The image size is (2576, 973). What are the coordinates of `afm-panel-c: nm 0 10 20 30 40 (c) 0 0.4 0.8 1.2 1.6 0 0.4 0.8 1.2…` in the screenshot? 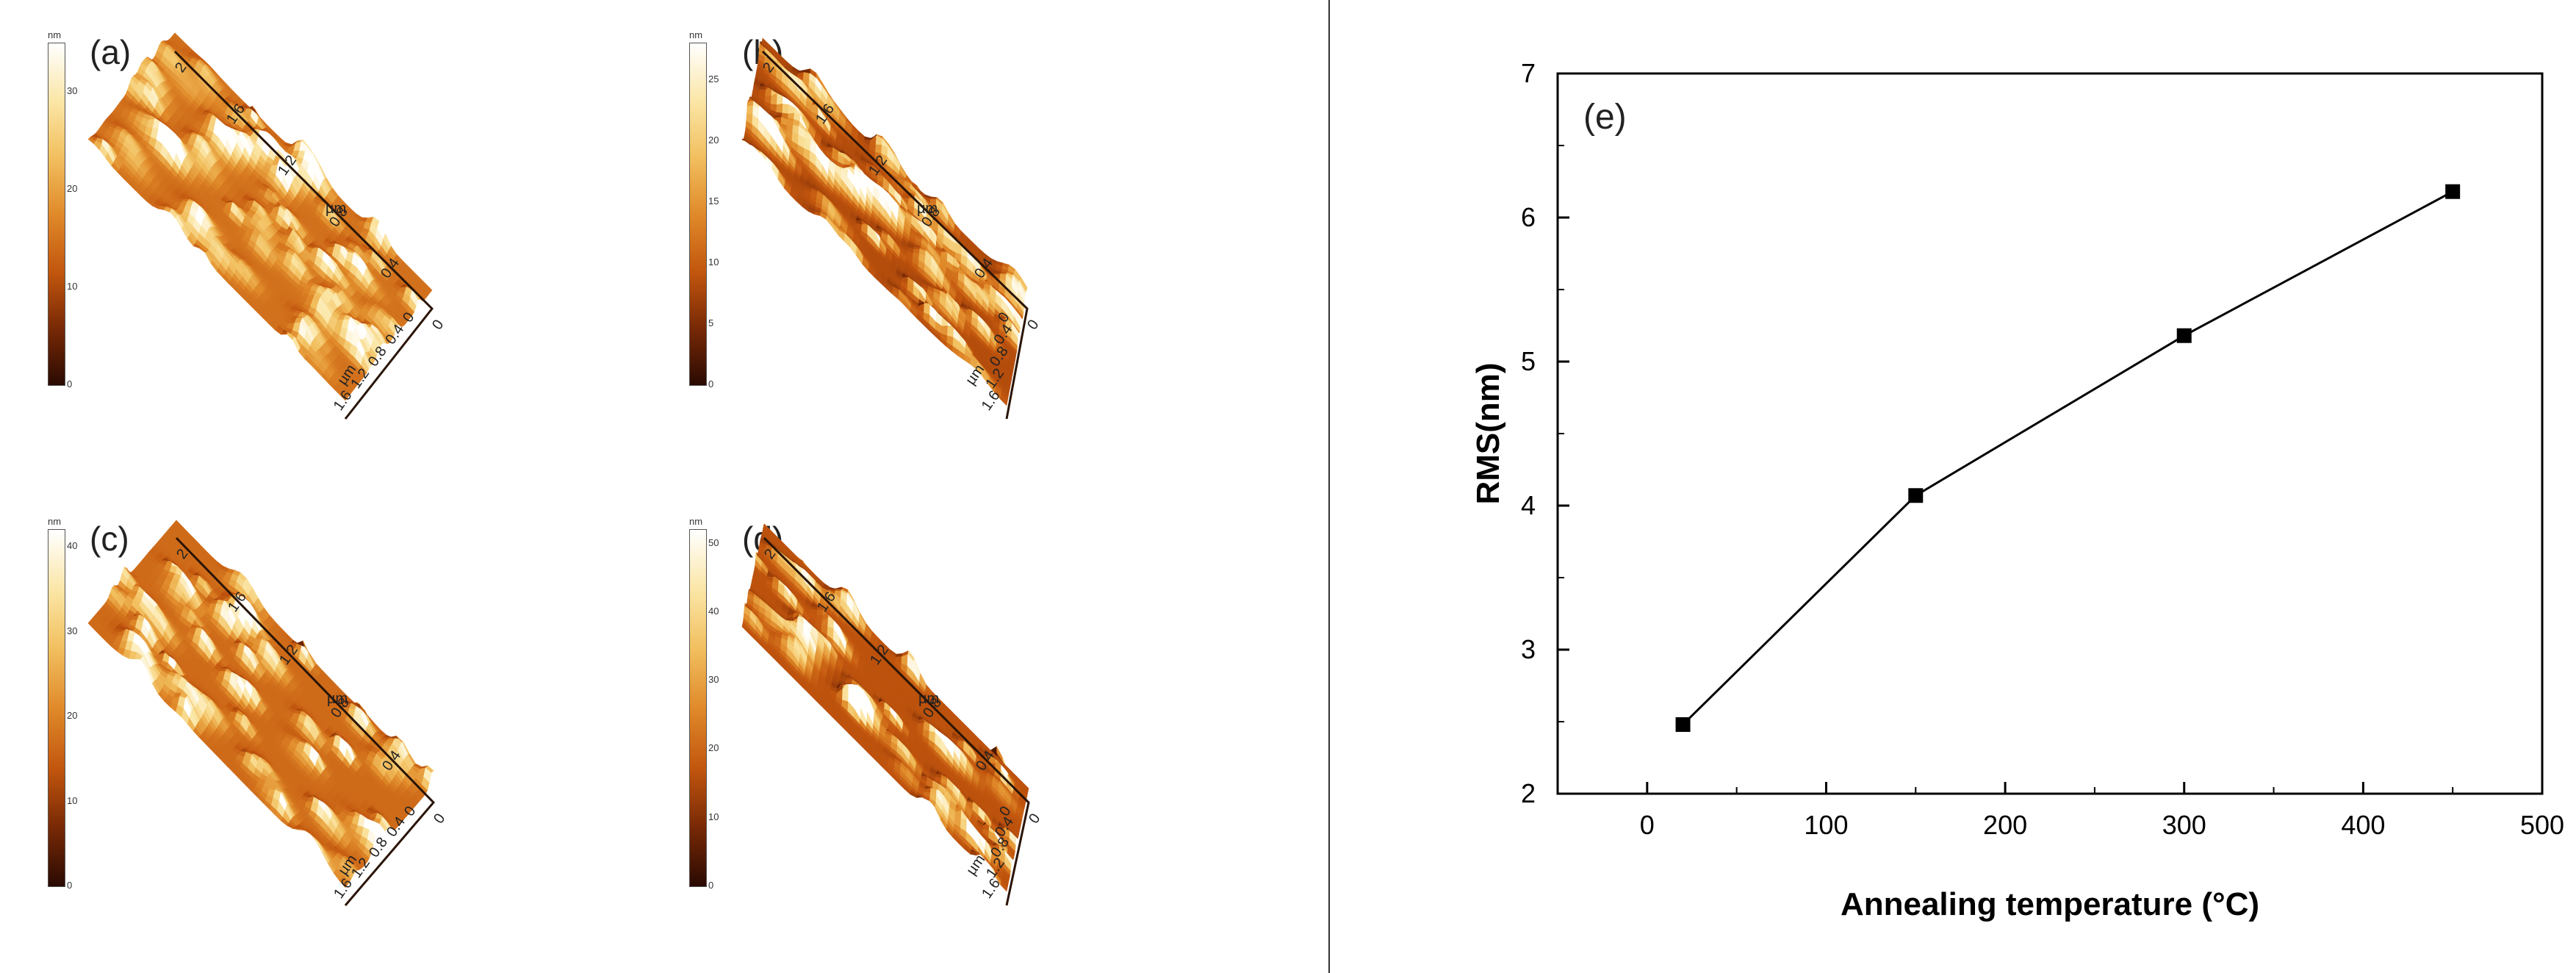 It's located at (330, 729).